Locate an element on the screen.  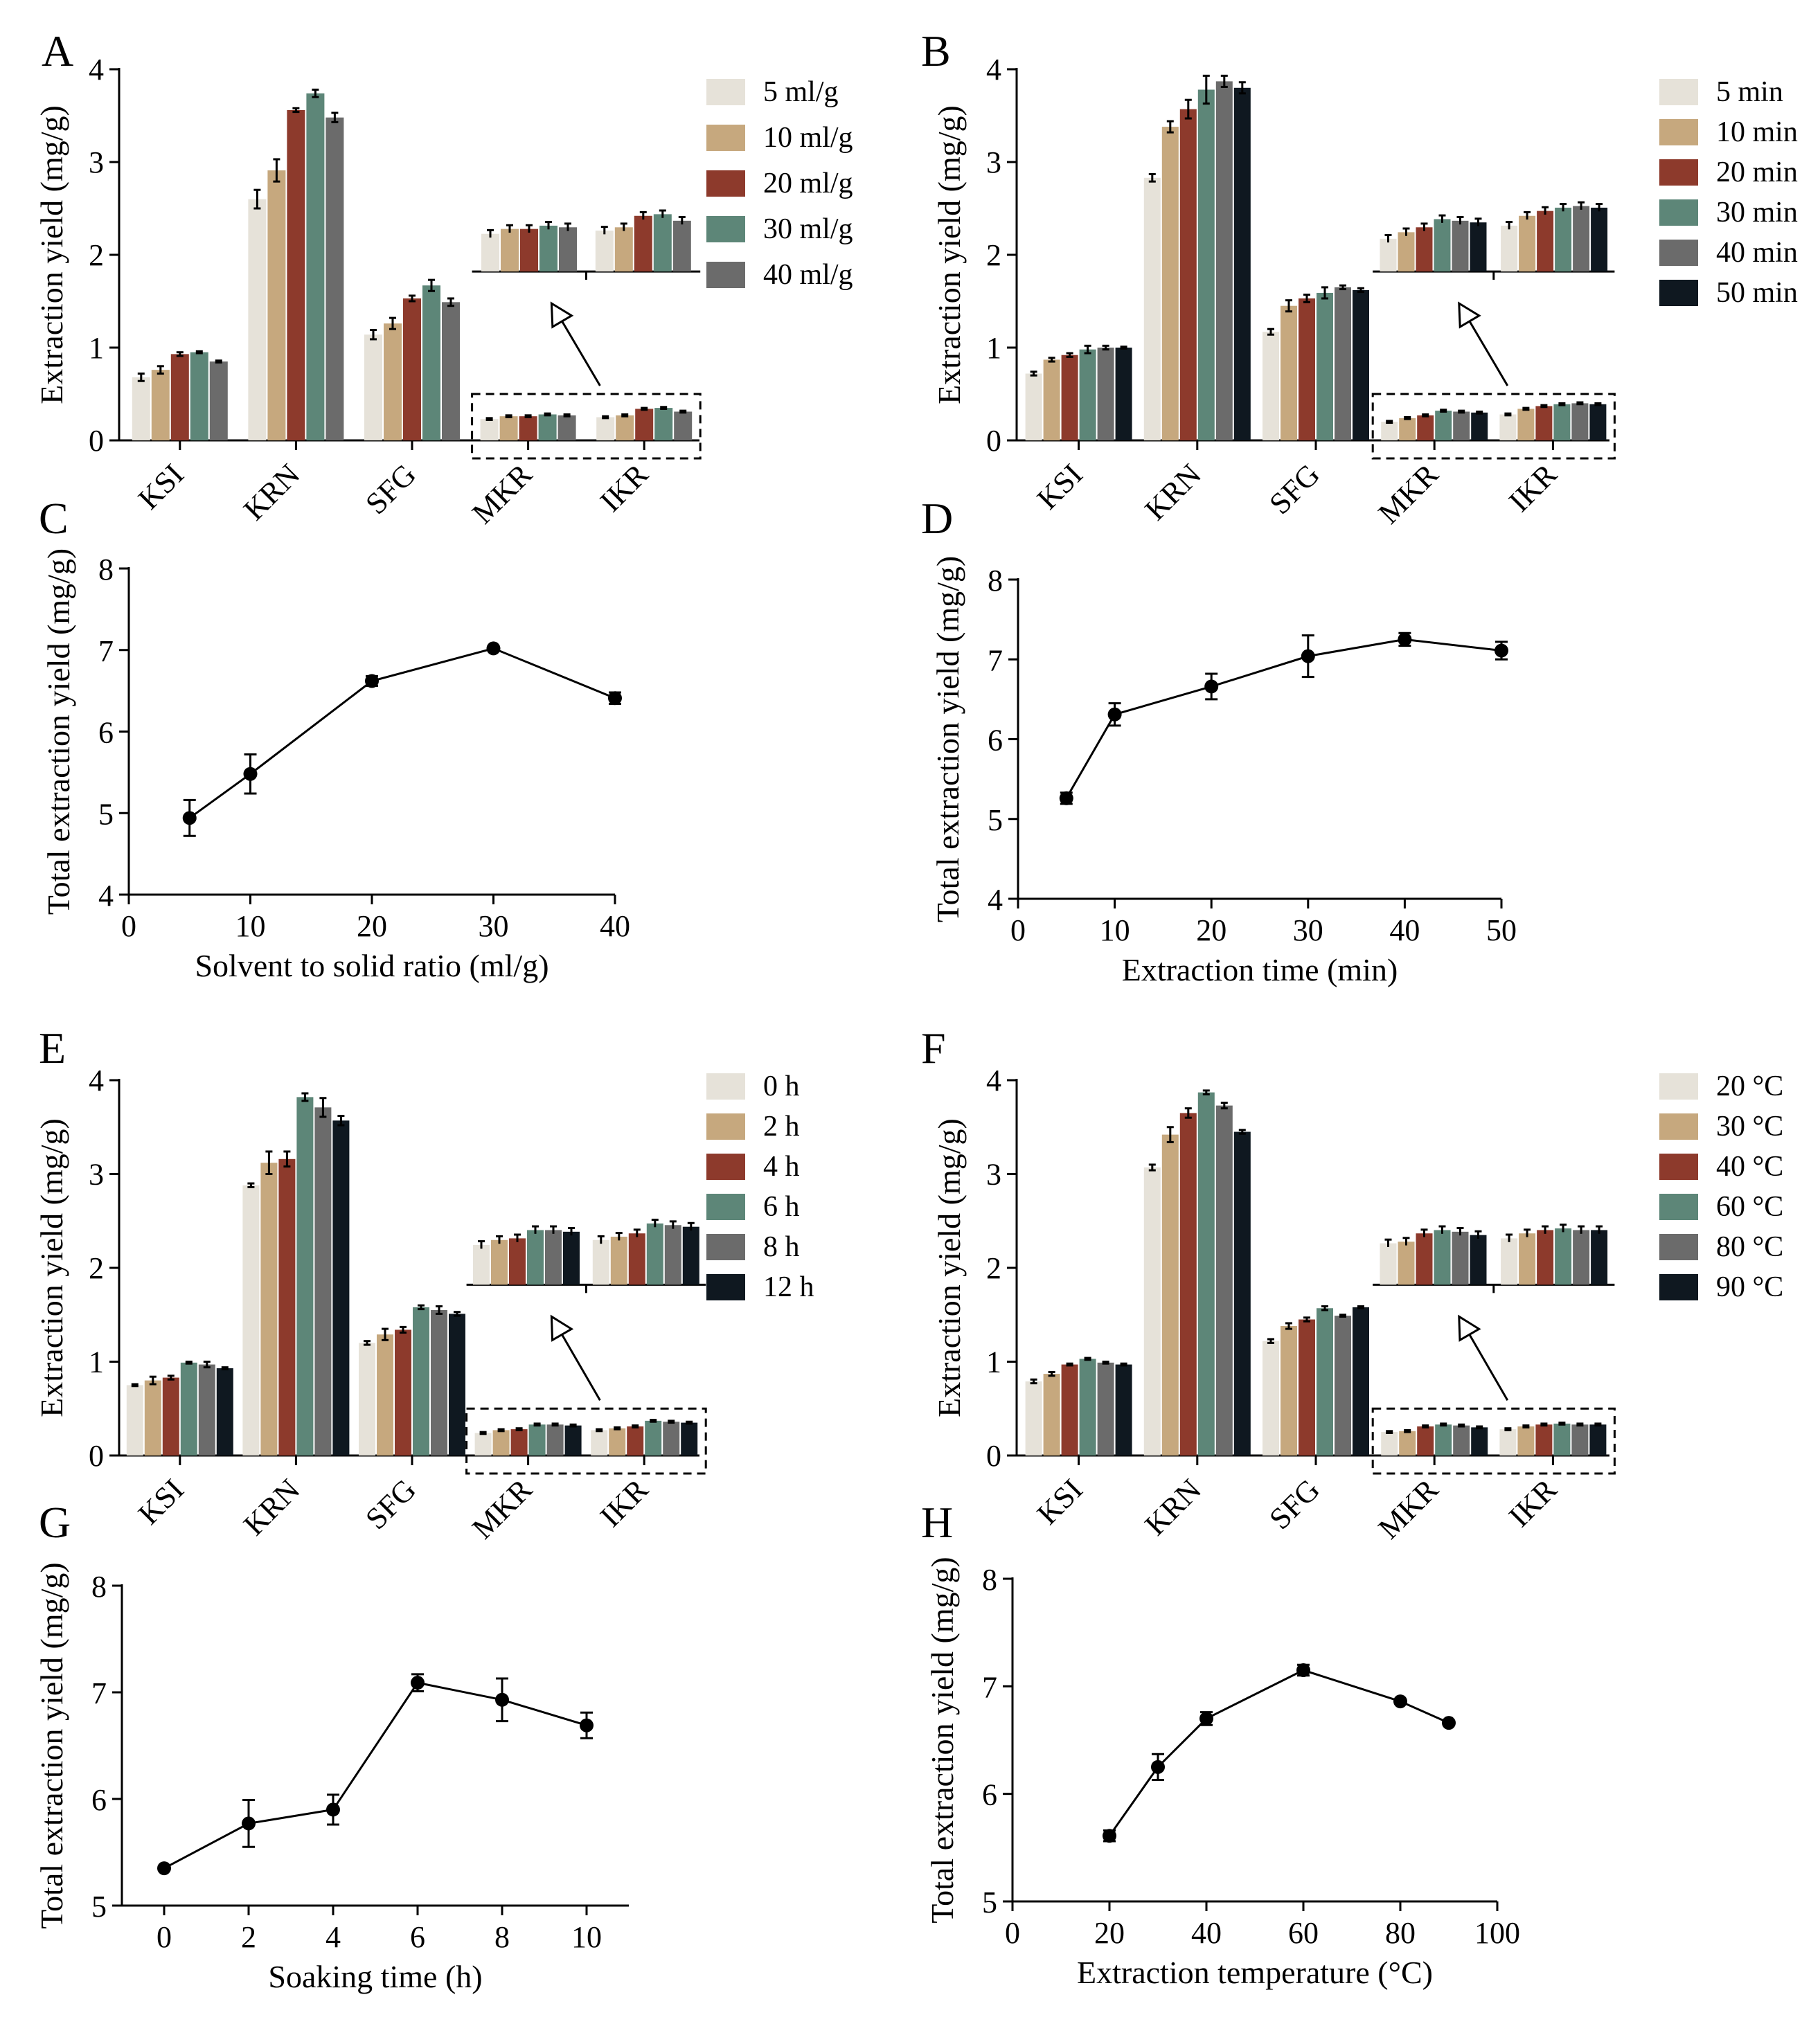
y-tick-label: 3 is located at coordinates (993, 1175).